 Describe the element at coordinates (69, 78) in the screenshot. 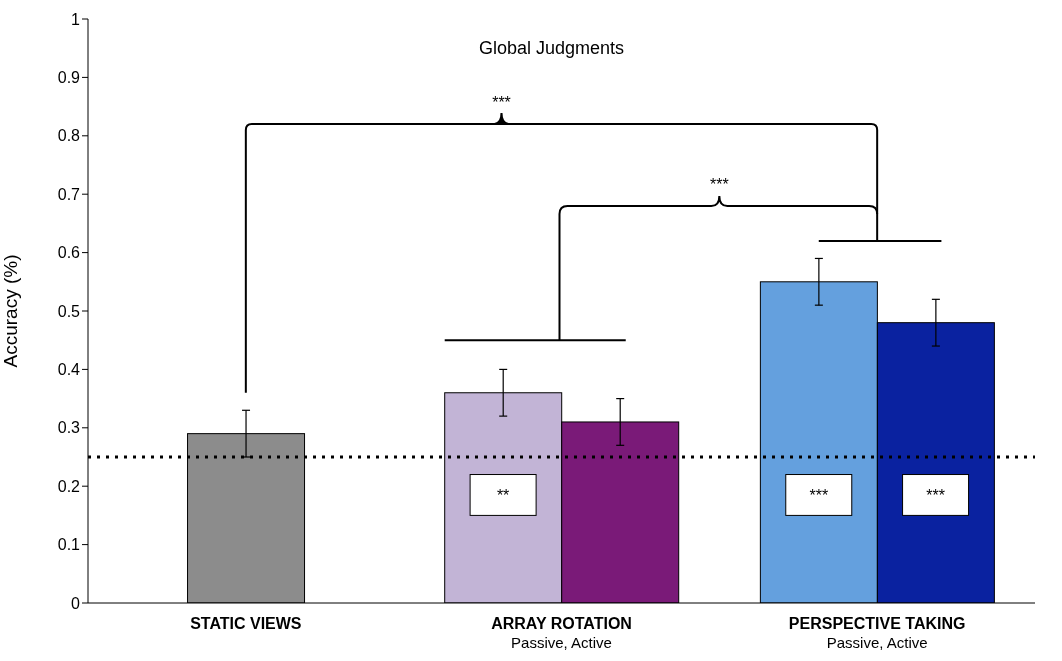

I see `y-tick-label: 0.9` at that location.